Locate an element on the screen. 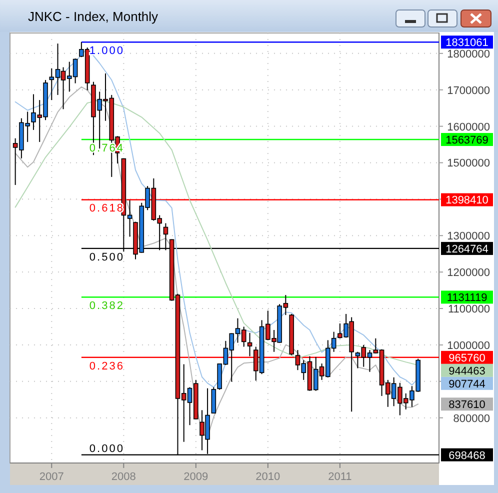  annotation: 837610 is located at coordinates (467, 405).